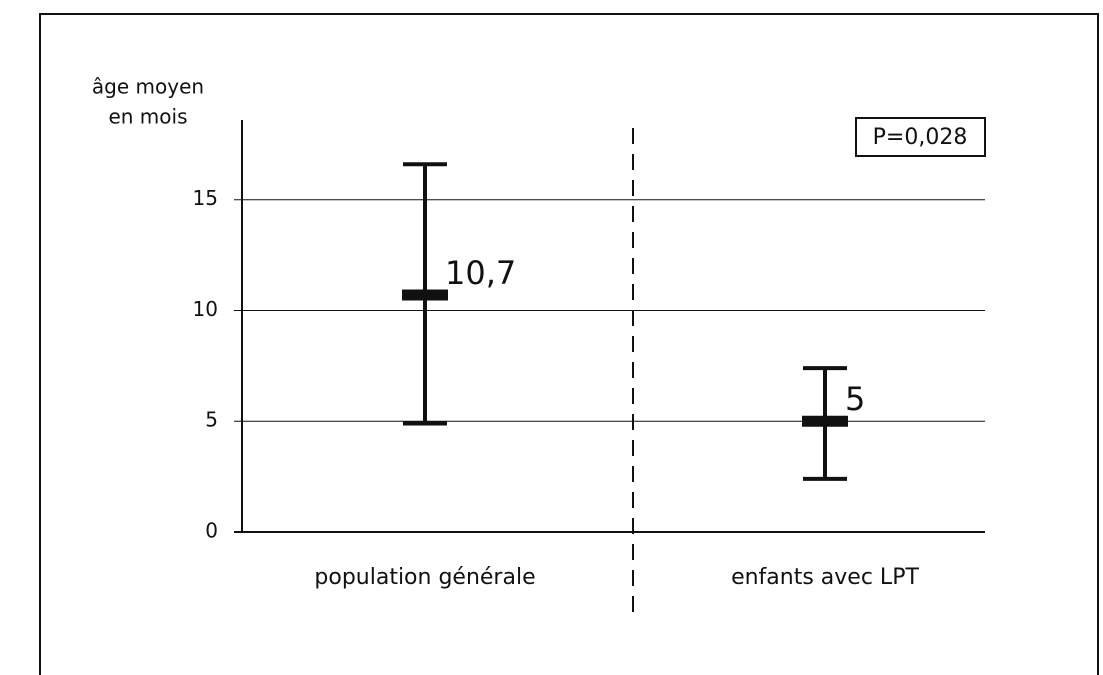  I want to click on x-tick-label: enfants avec LPT, so click(825, 577).